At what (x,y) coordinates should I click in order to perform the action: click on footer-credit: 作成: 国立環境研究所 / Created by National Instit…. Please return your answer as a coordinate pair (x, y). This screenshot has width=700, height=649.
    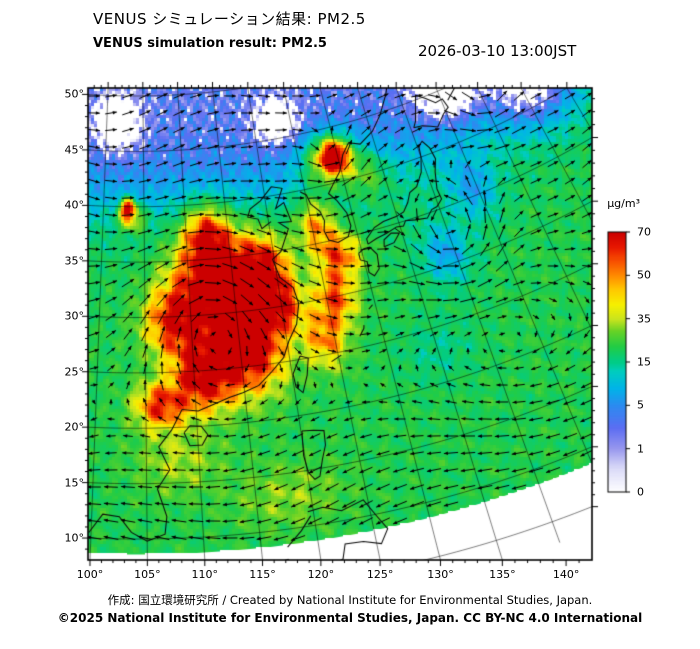
    Looking at the image, I should click on (350, 600).